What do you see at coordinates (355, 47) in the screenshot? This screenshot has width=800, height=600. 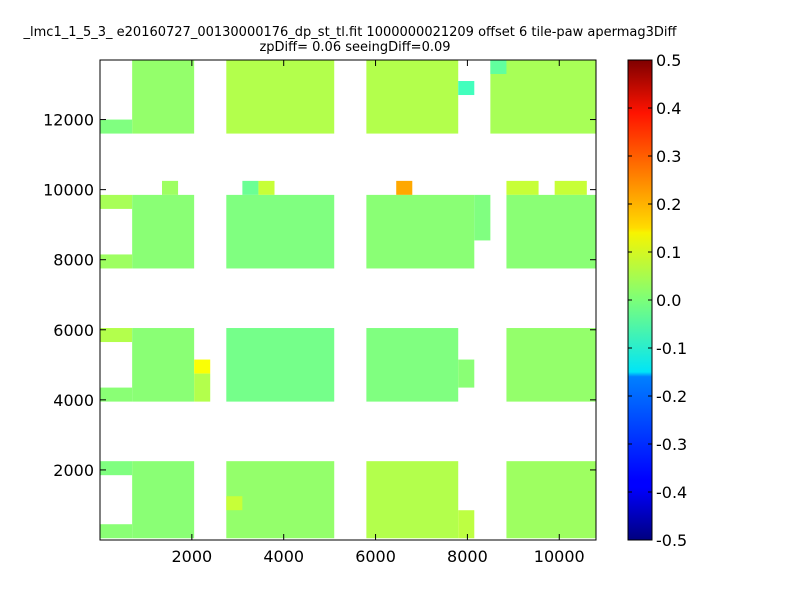 I see `chart-title-line2: zpDiff= 0.06 seeingDiff=0.09` at bounding box center [355, 47].